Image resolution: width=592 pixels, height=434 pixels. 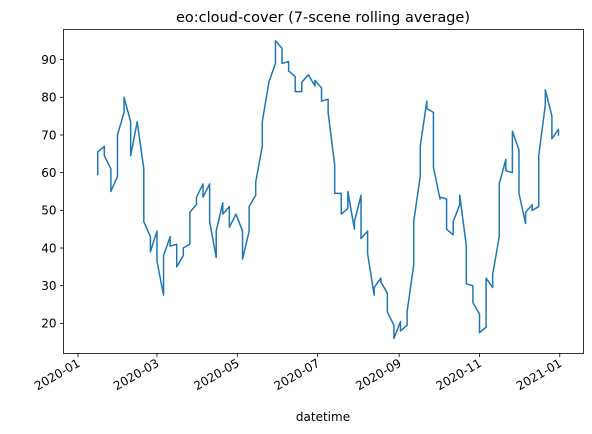 I want to click on y-tick-label: 30, so click(x=48, y=286).